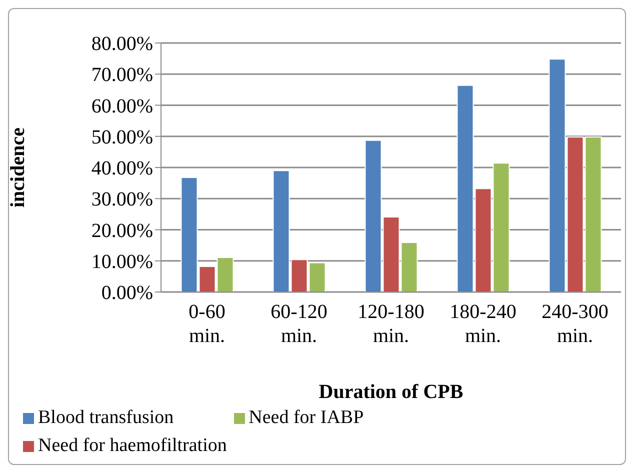 This screenshot has width=634, height=473. I want to click on legend-label: Need for haemofiltration, so click(132, 445).